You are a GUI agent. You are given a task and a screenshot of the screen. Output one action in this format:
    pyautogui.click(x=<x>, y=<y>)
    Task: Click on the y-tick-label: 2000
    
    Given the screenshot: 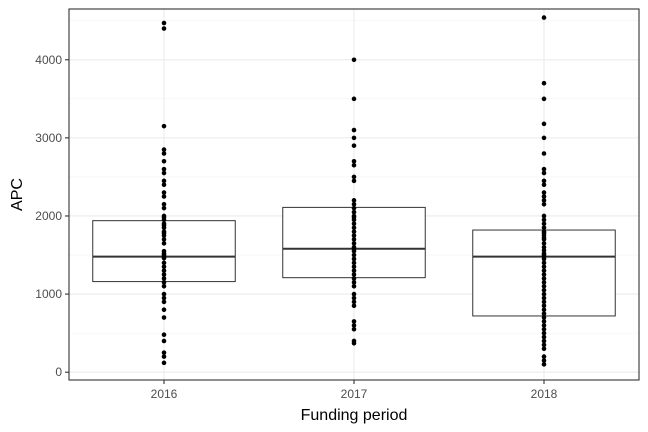 What is the action you would take?
    pyautogui.click(x=48, y=216)
    